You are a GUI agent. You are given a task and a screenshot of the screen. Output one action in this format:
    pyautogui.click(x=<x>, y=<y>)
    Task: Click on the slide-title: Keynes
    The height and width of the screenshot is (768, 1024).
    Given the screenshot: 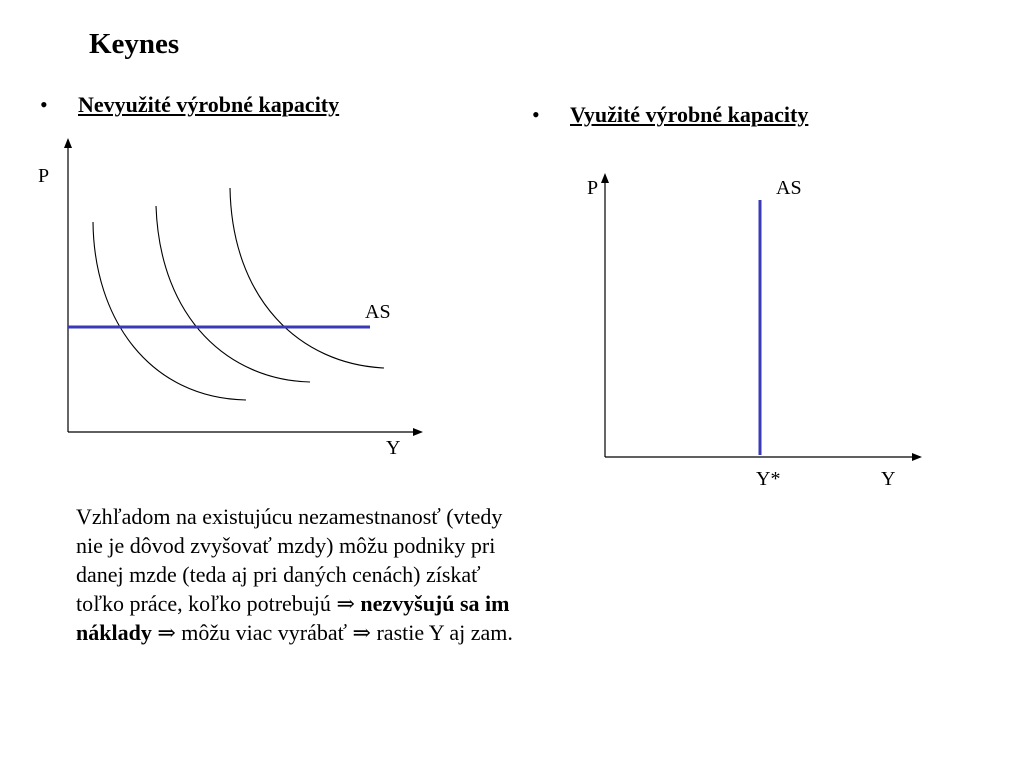 What is the action you would take?
    pyautogui.click(x=134, y=44)
    